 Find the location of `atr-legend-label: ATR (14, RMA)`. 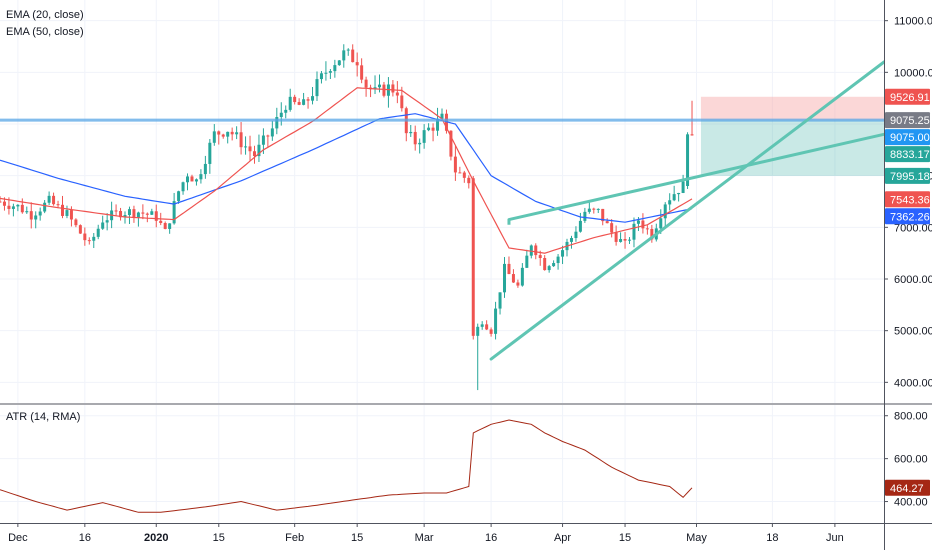

atr-legend-label: ATR (14, RMA) is located at coordinates (43, 417).